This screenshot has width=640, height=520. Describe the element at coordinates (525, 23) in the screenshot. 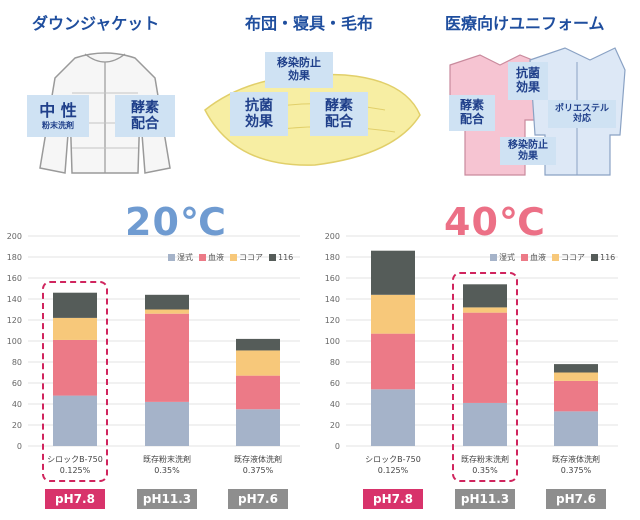

I see `section-title: 医療向けユニフォーム` at that location.